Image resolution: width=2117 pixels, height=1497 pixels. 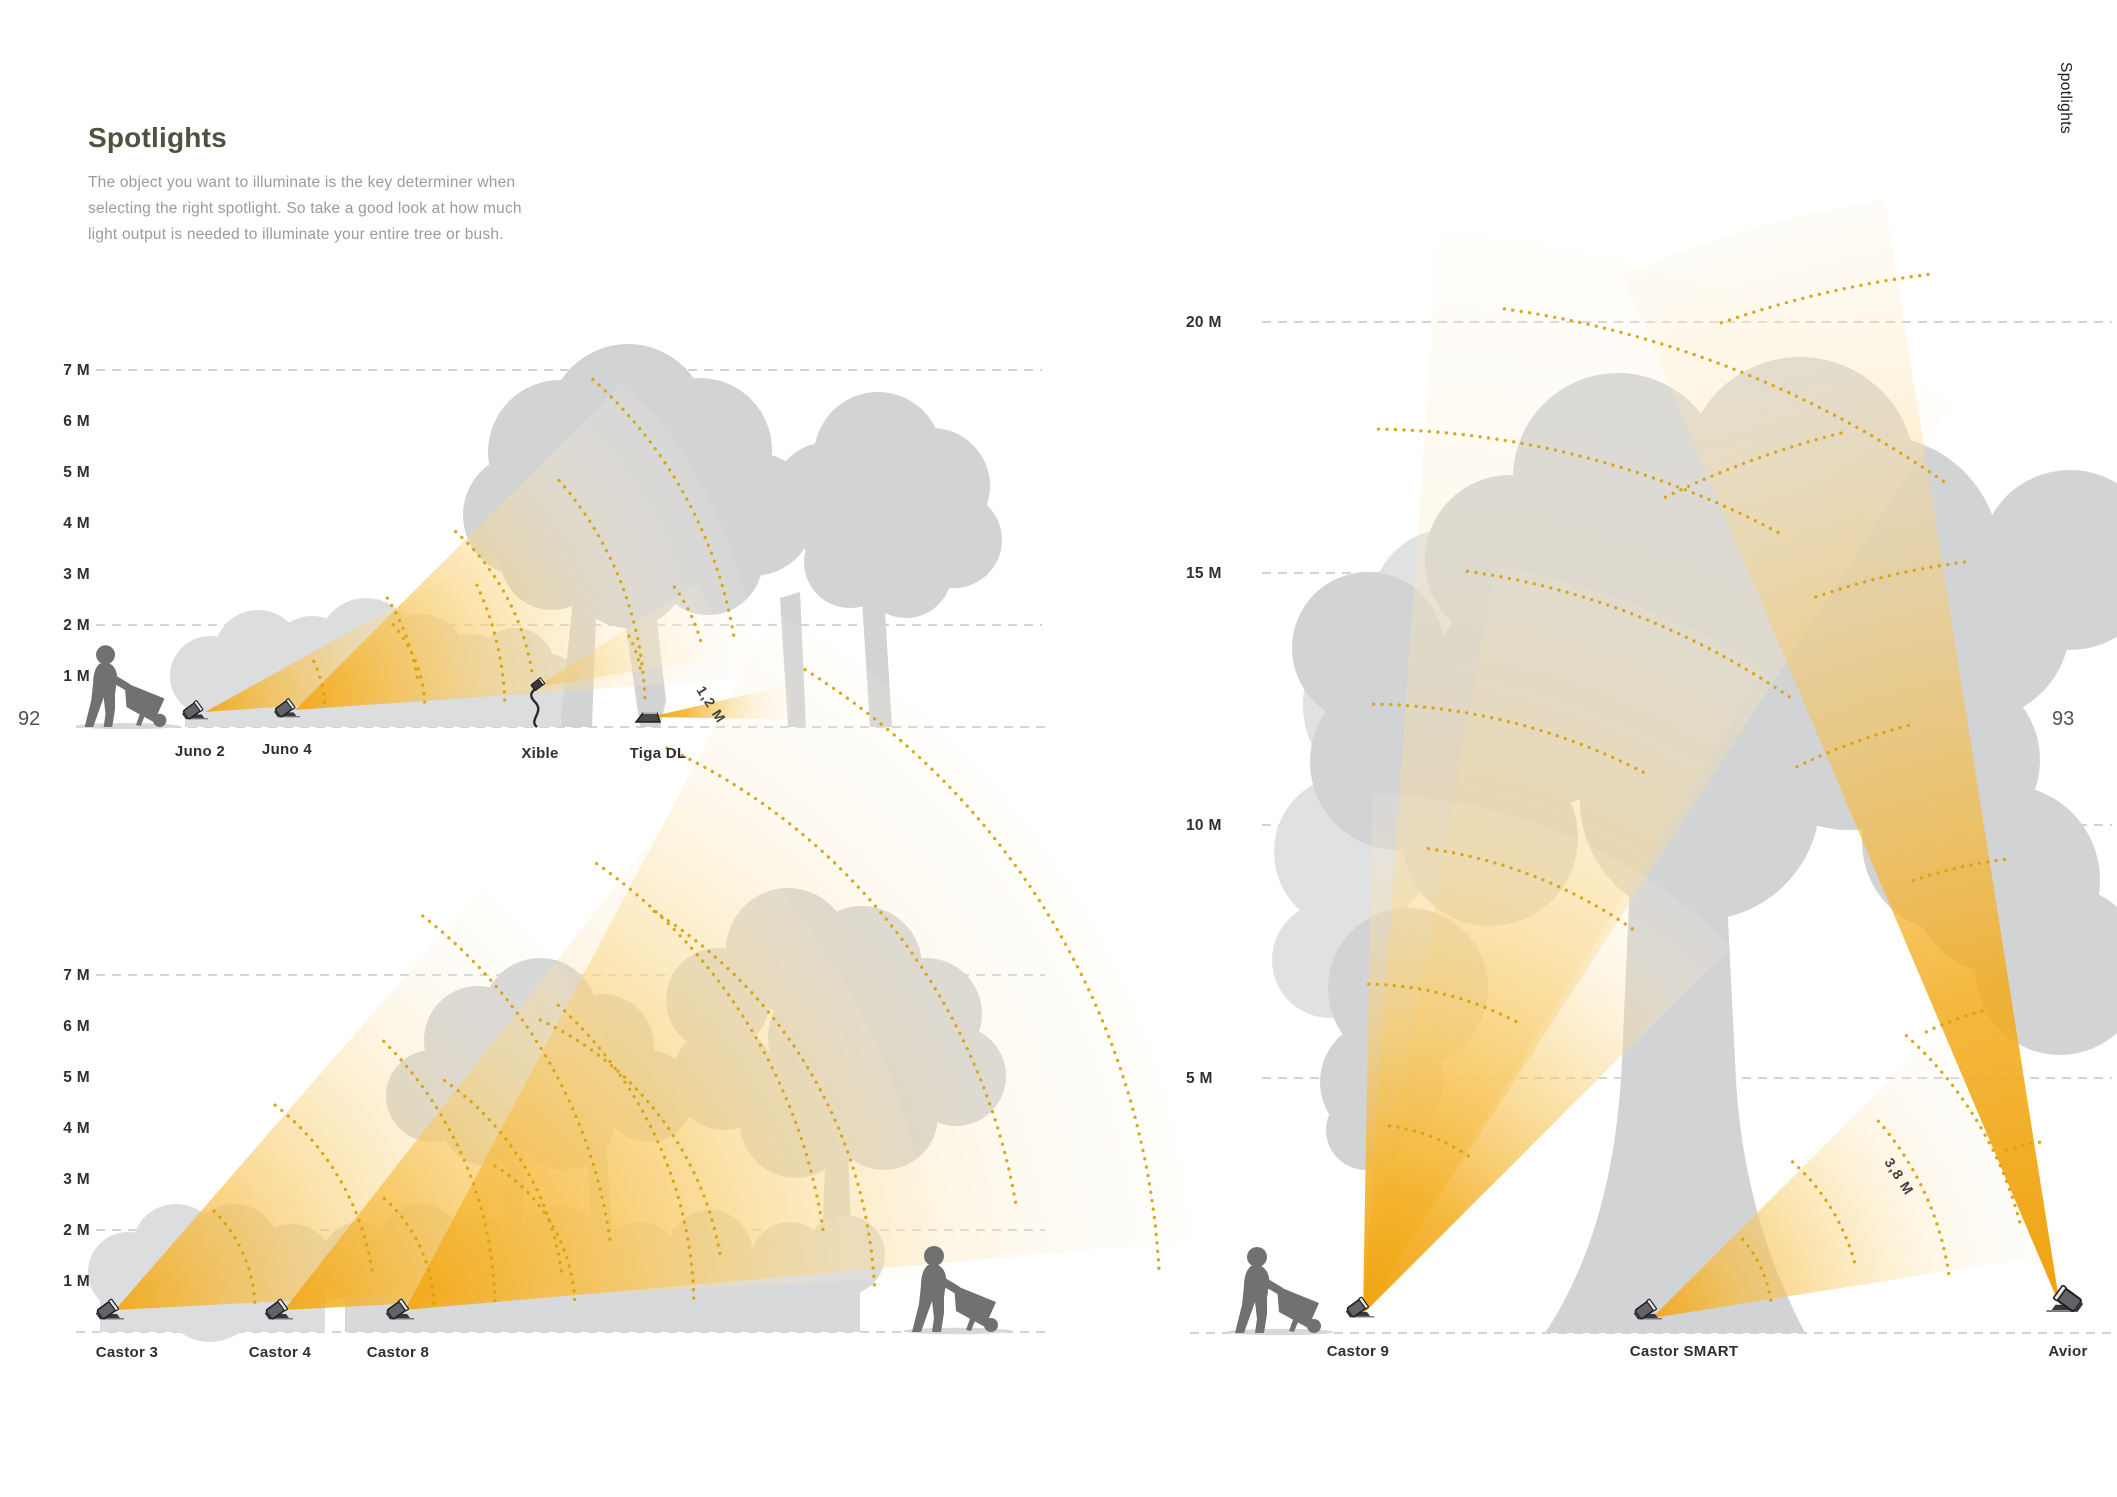 I want to click on spotlight-fixture-xible, so click(x=538, y=702).